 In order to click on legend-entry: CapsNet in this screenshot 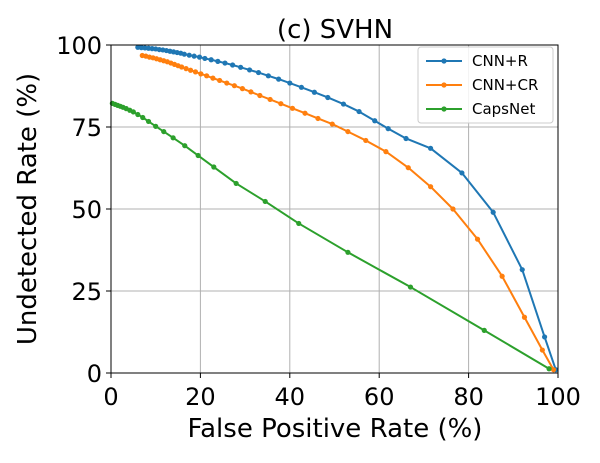, I will do `click(480, 109)`.